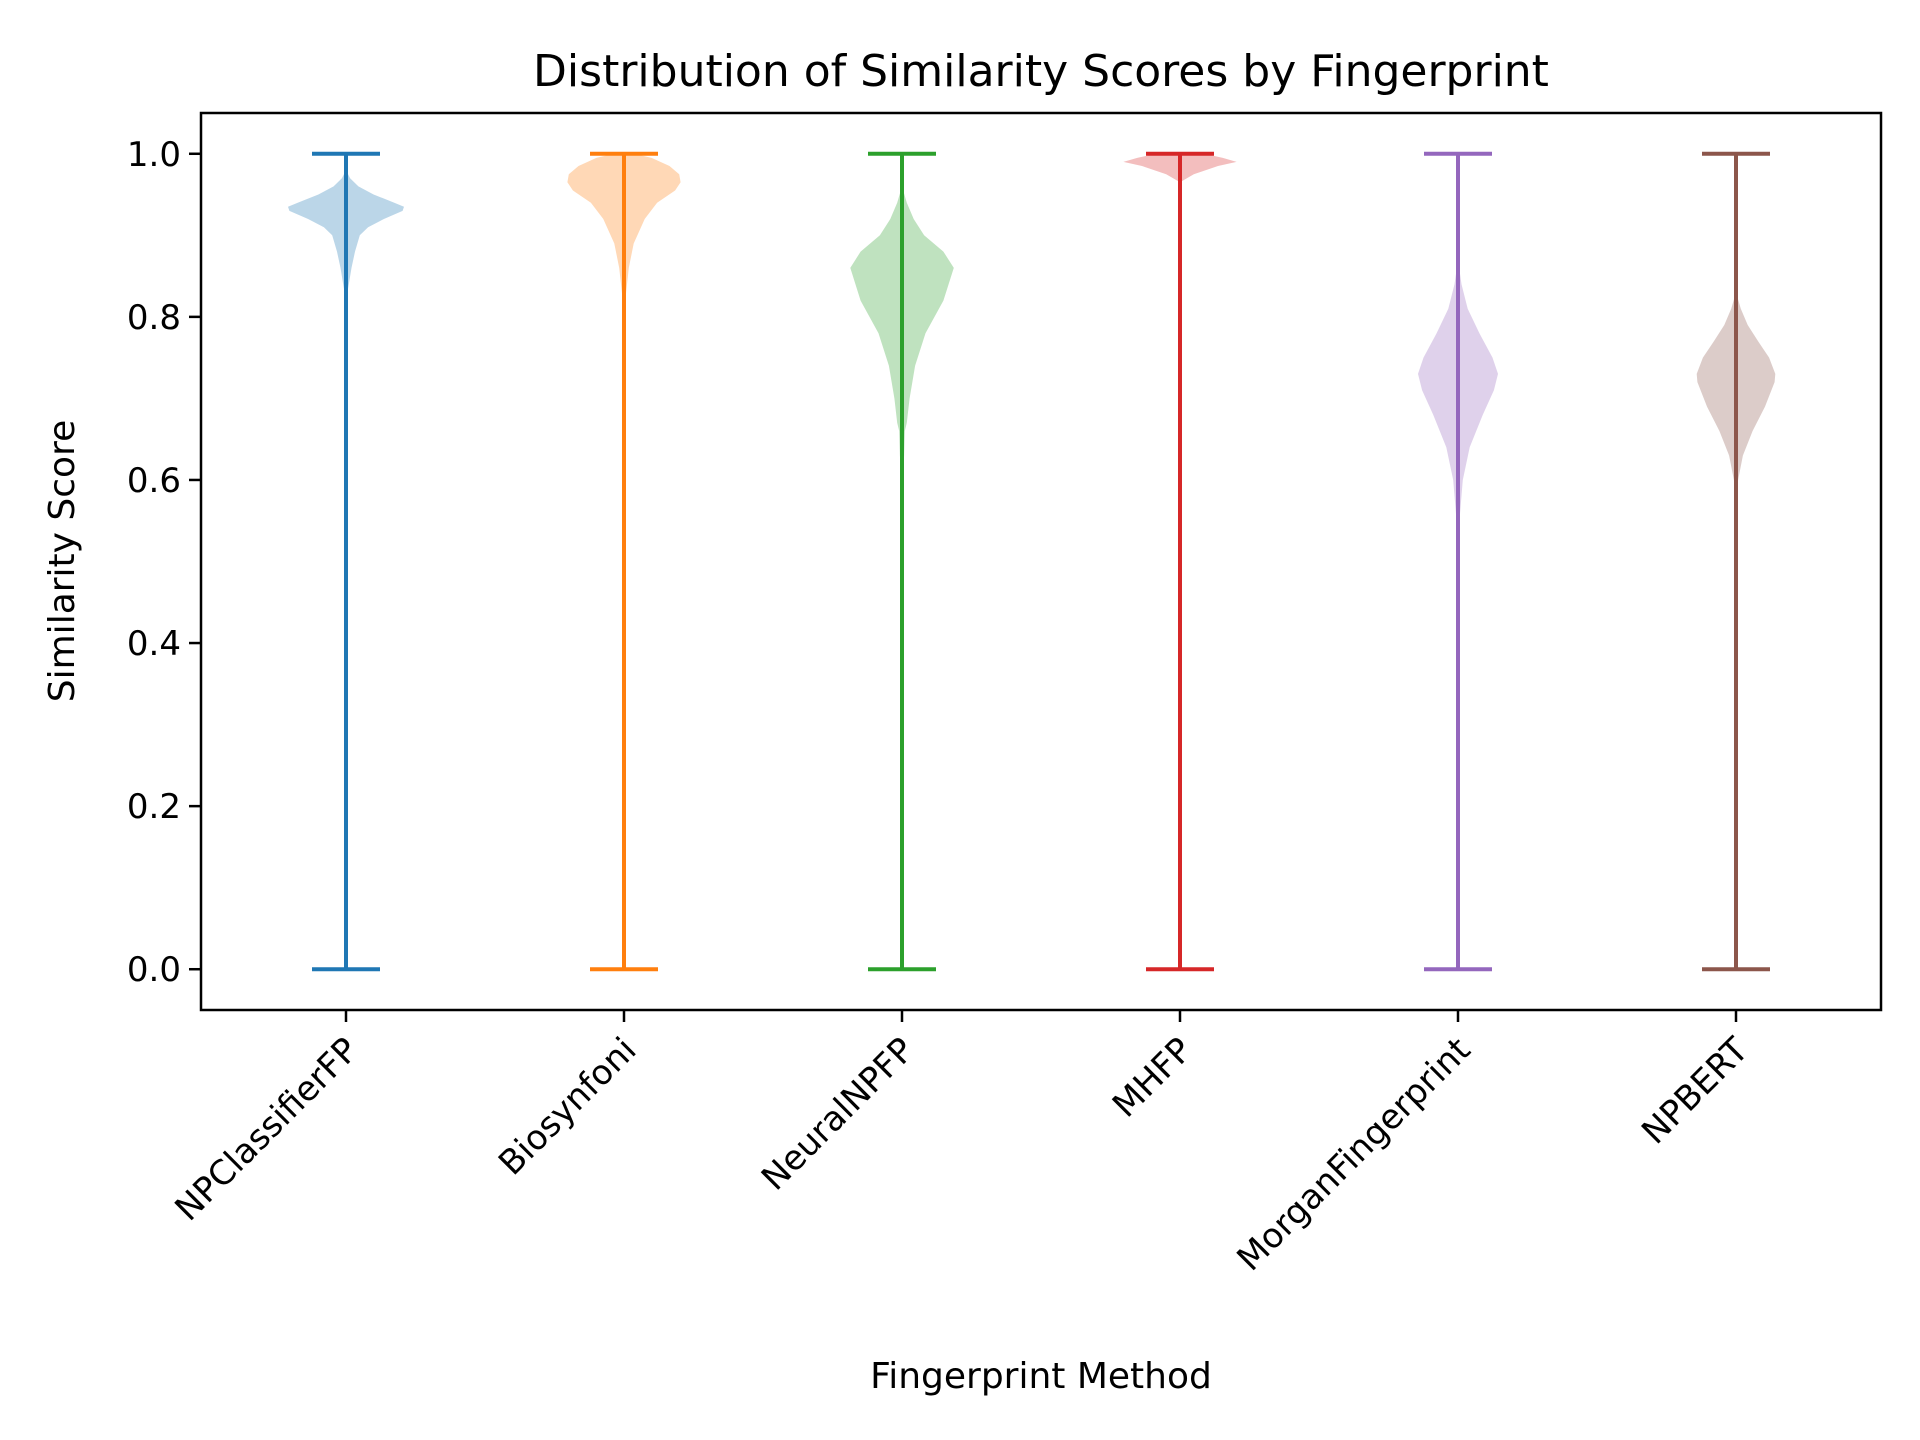 This screenshot has width=1920, height=1440. I want to click on y-tick-label: 1.0, so click(154, 155).